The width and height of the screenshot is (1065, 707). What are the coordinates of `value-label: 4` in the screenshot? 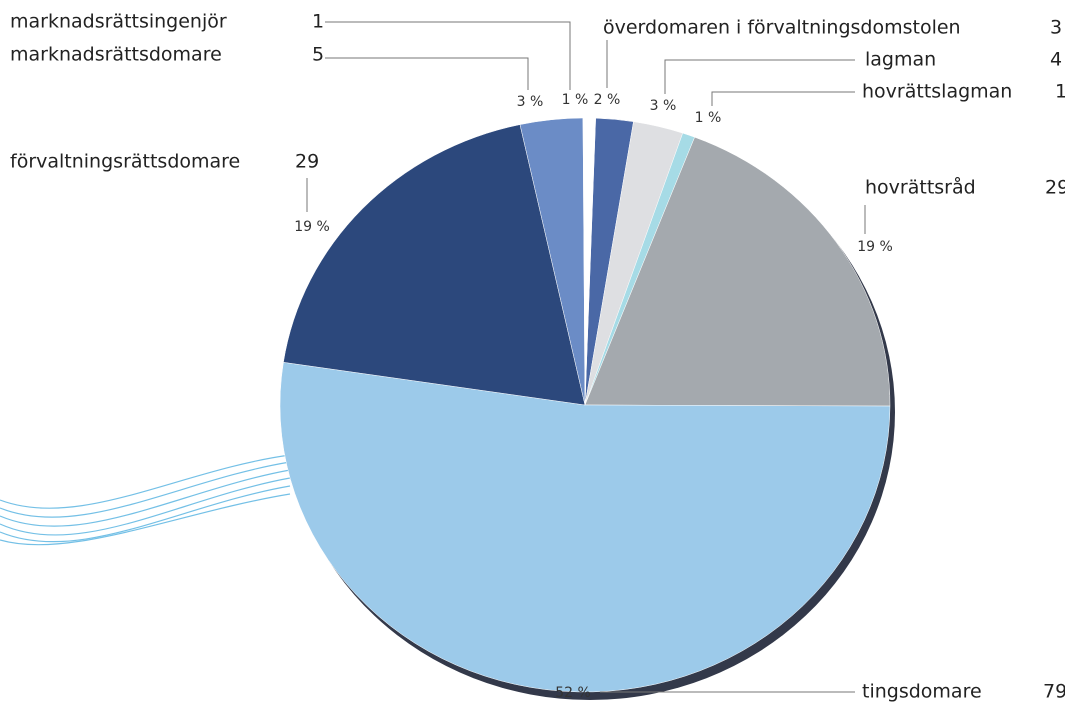 It's located at (1056, 60).